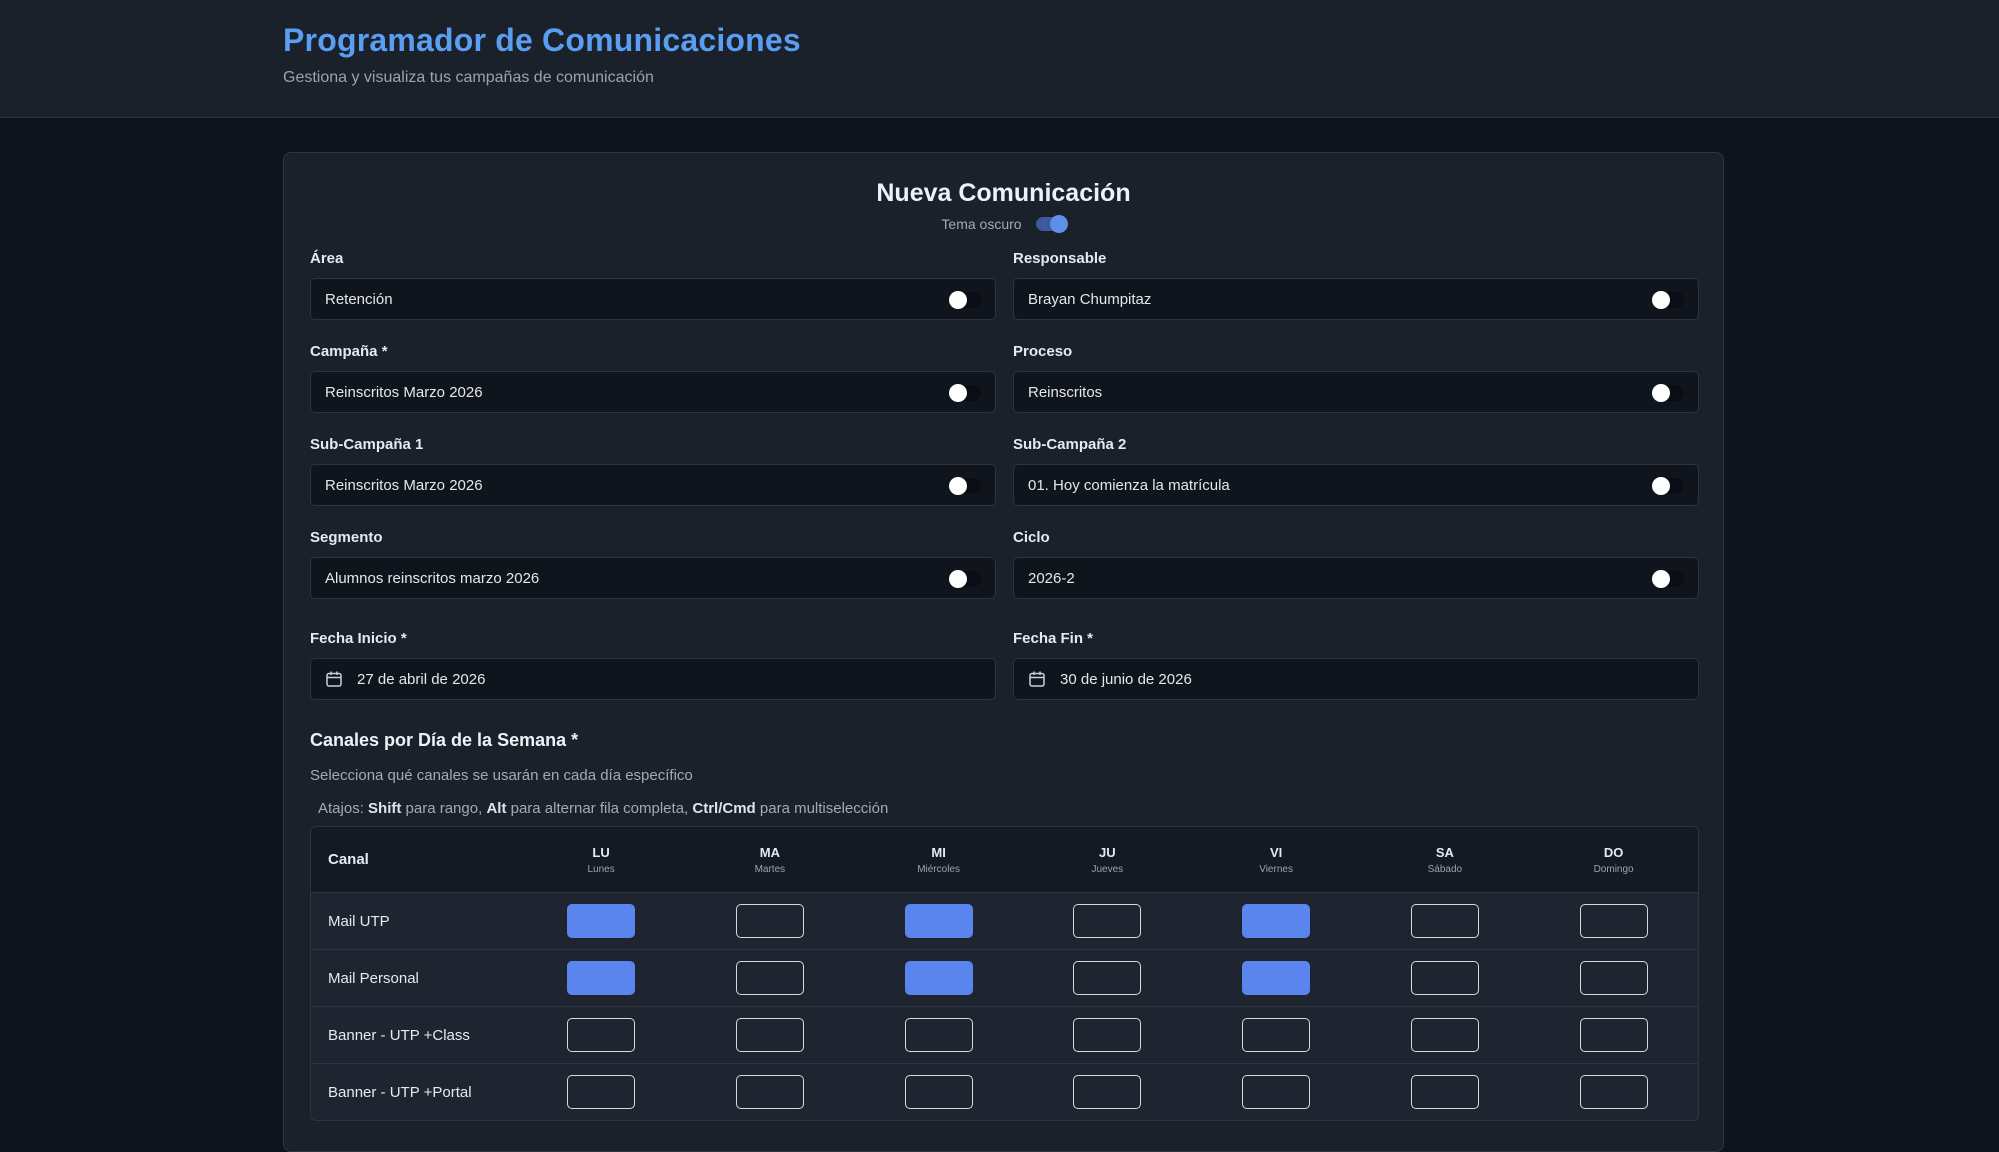 The image size is (1999, 1152). Describe the element at coordinates (1356, 299) in the screenshot. I see `responsable-select: Brayan Chumpitaz` at that location.